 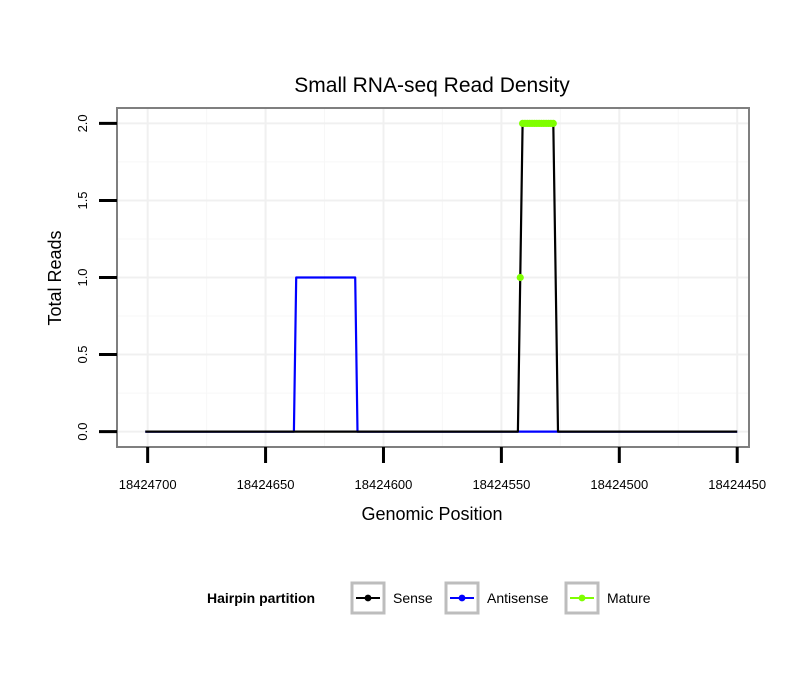 I want to click on y-tick-label: 0.0, so click(x=82, y=432).